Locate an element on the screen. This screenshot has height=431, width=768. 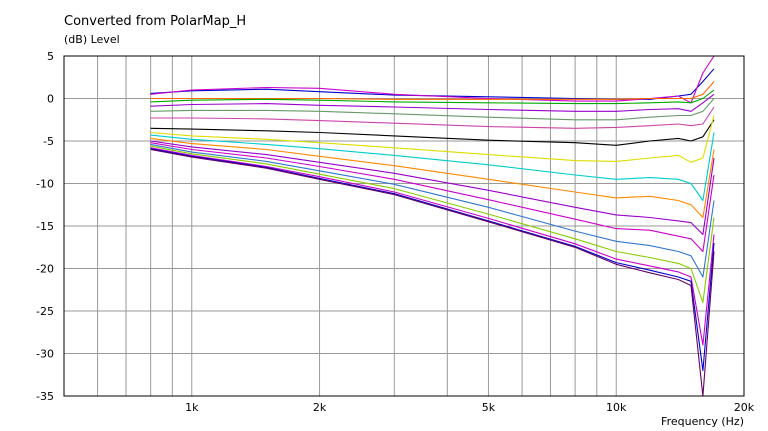
y-tick-label: -15 is located at coordinates (45, 226).